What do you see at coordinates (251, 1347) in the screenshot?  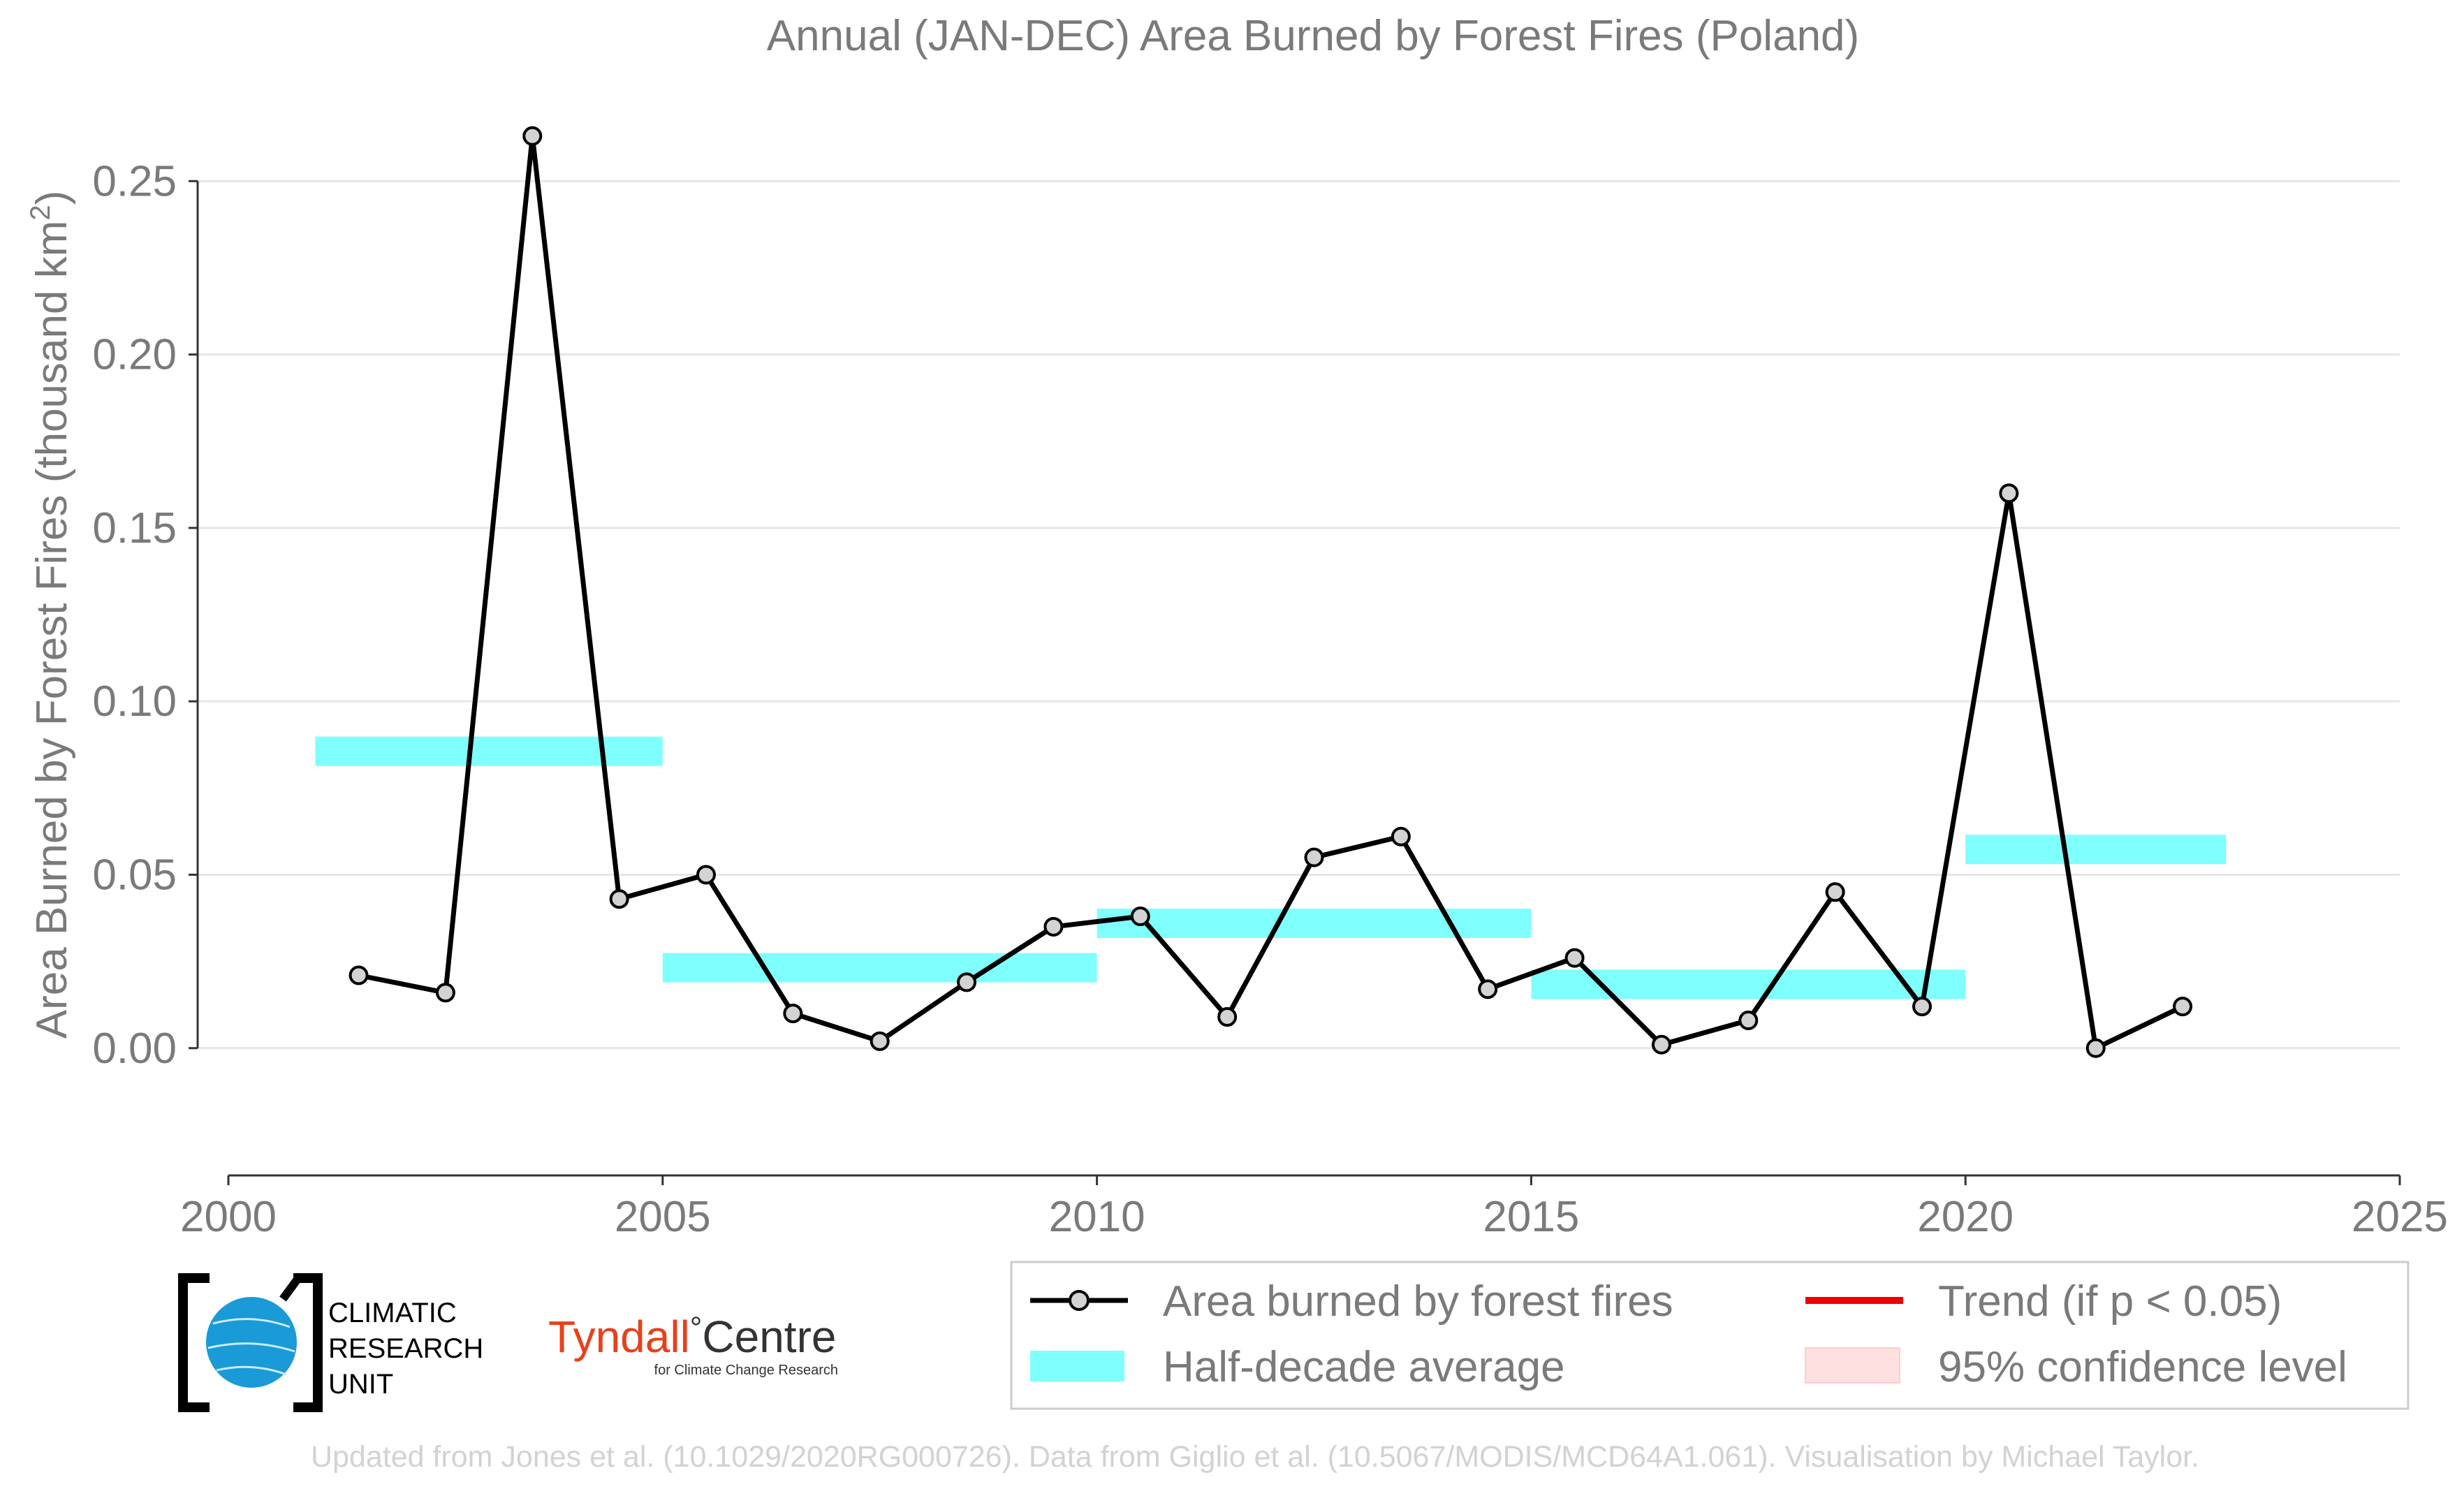 I see `globe-icon-lines` at bounding box center [251, 1347].